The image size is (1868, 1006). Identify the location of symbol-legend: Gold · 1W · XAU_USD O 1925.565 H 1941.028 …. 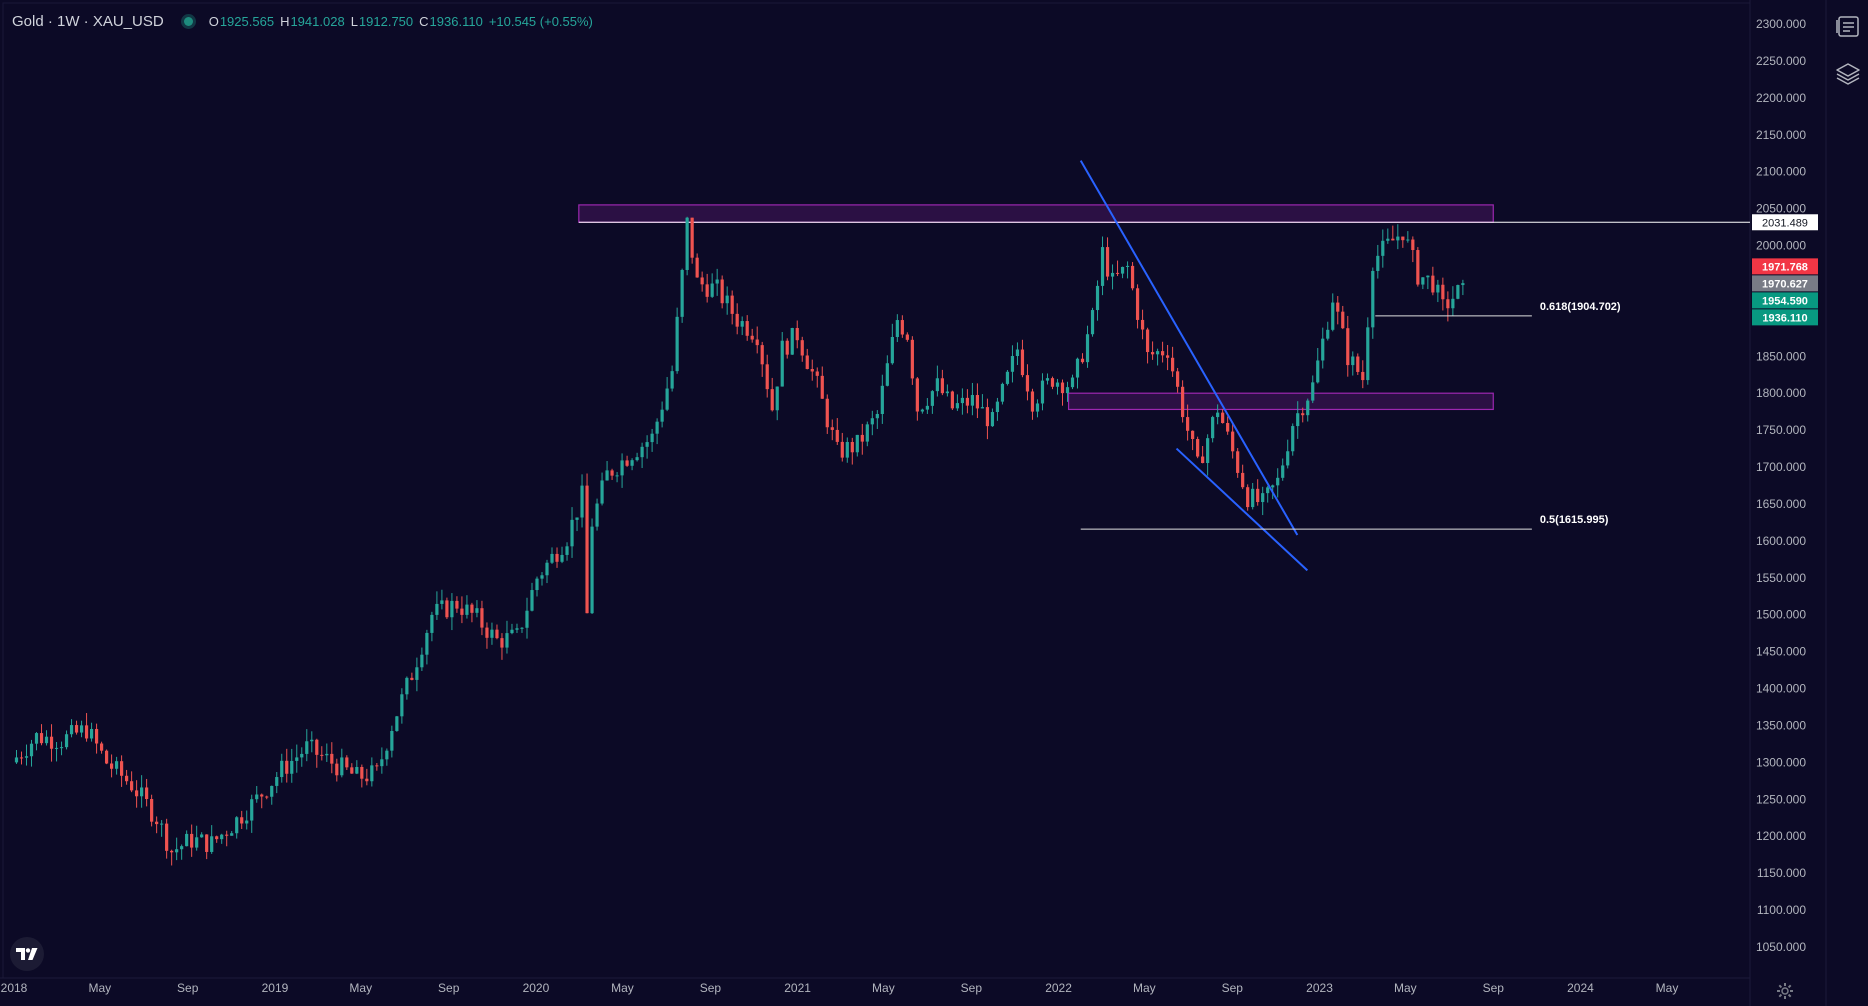
(302, 21).